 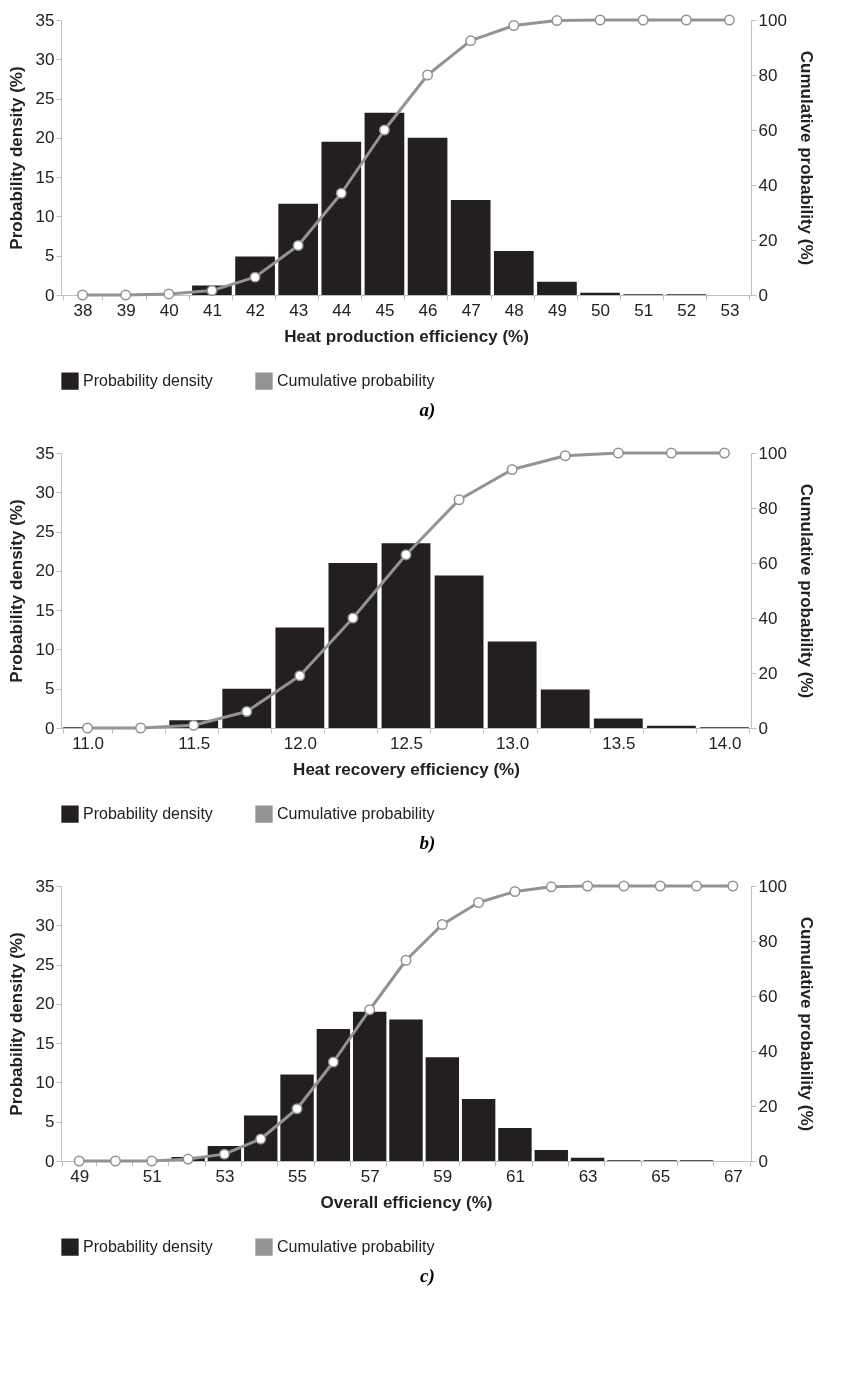 I want to click on x-tick-label: 48, so click(x=514, y=310).